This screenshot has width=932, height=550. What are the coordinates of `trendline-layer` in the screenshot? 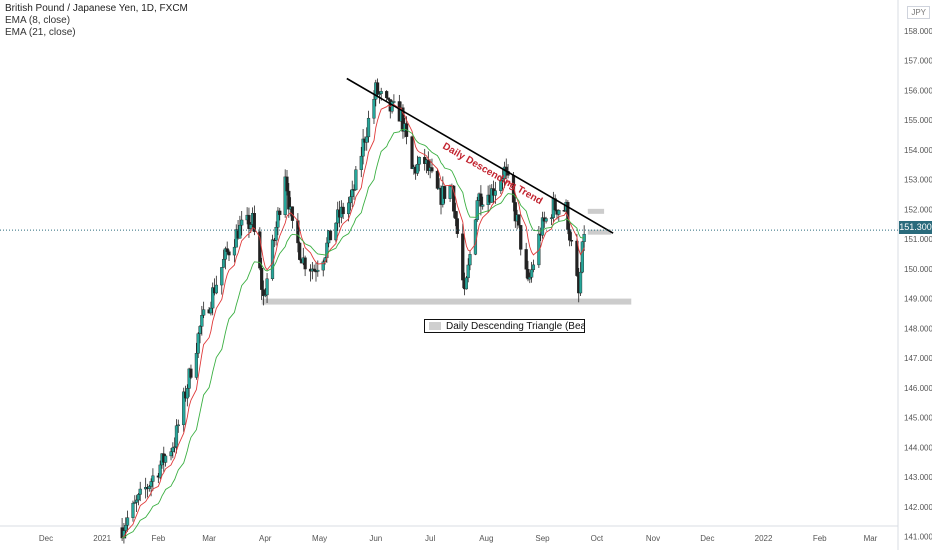 It's located at (480, 155).